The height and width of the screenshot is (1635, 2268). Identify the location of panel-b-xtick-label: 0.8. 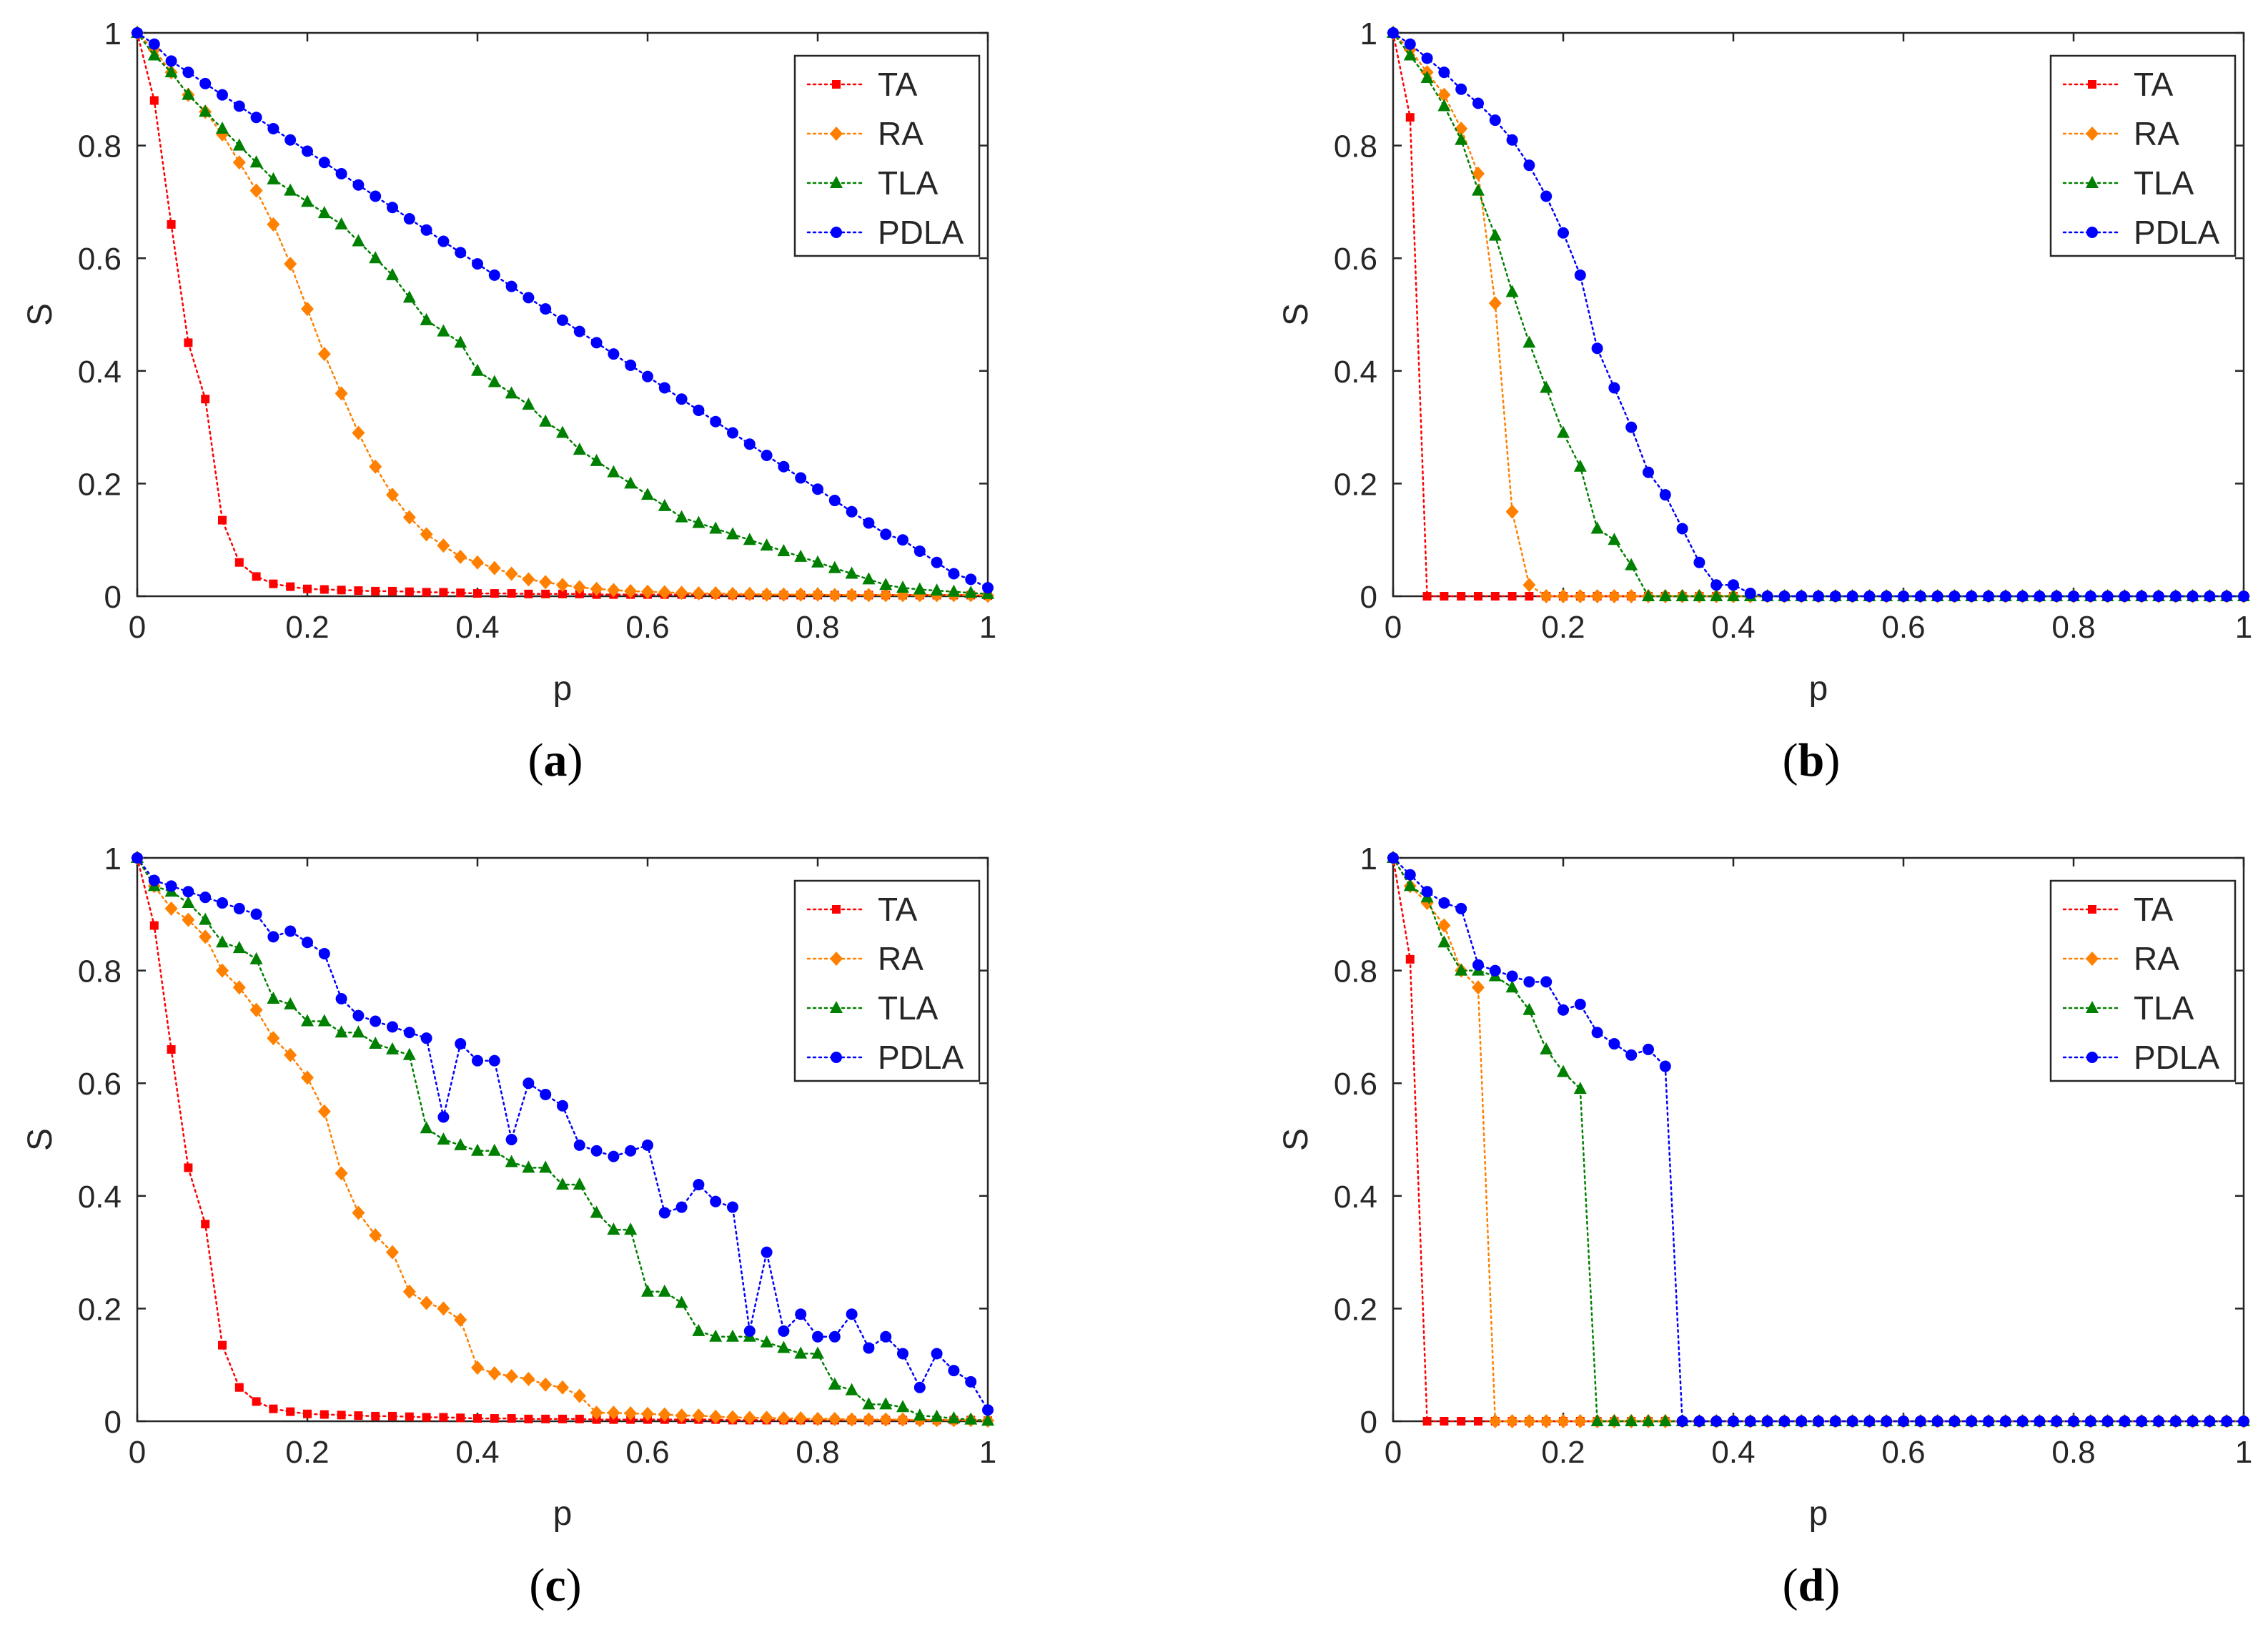
(2073, 627).